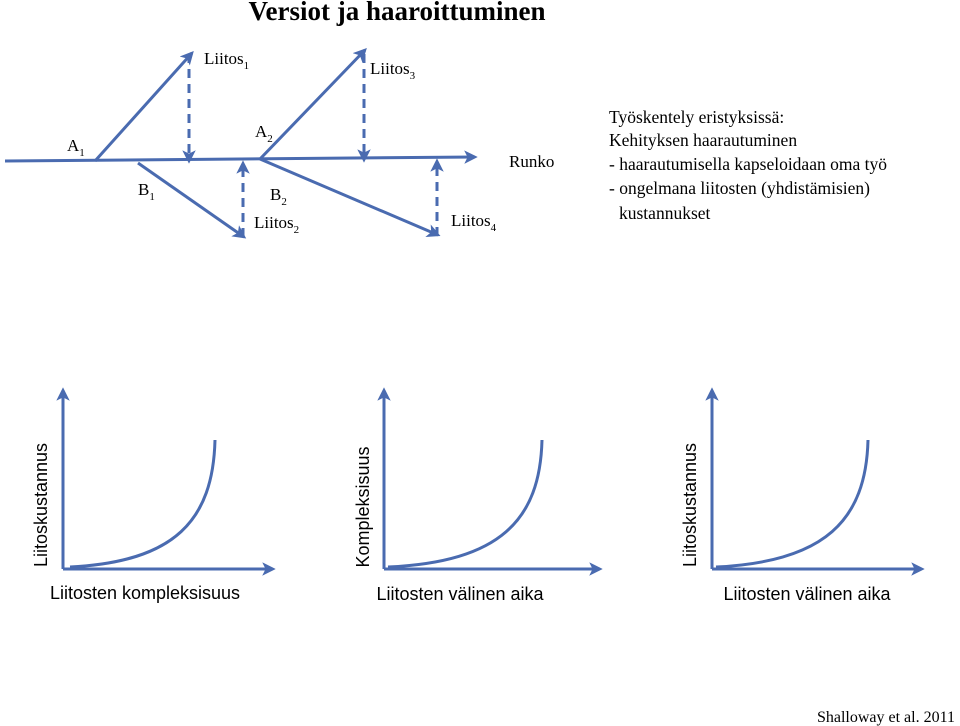 Image resolution: width=960 pixels, height=726 pixels. Describe the element at coordinates (363, 506) in the screenshot. I see `chart-2-ylabel: Kompleksisuus` at that location.